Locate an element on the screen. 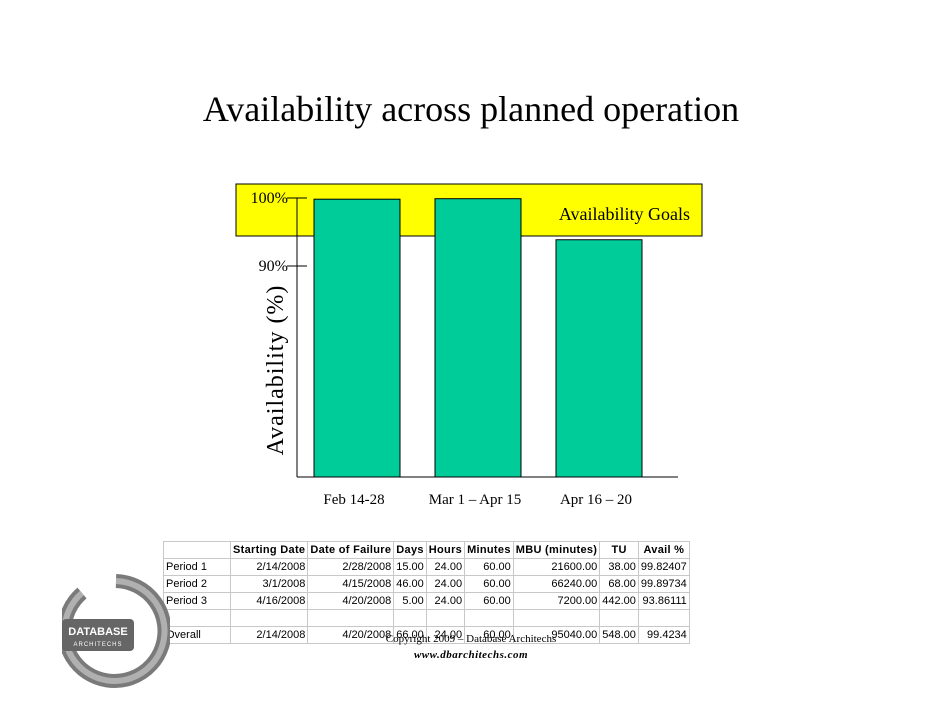 Image resolution: width=942 pixels, height=728 pixels. table-cell: 99.4234 is located at coordinates (663, 635).